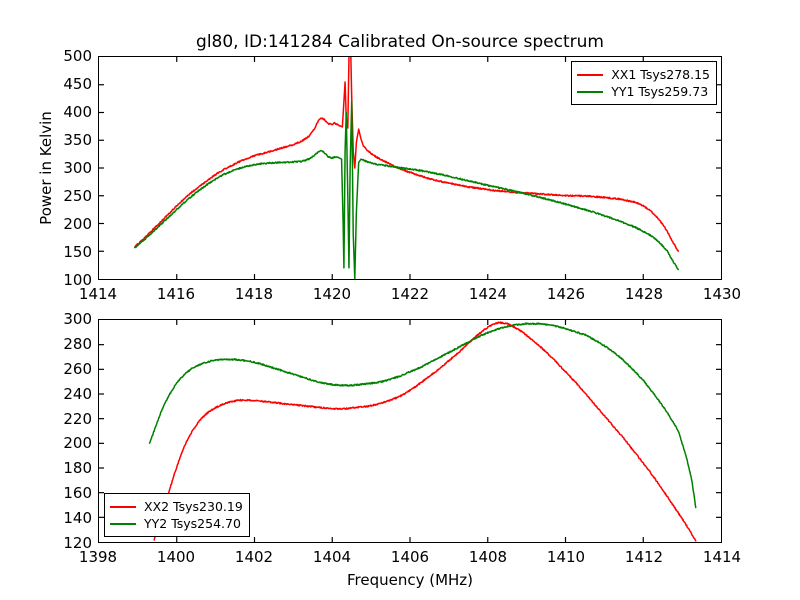 Image resolution: width=800 pixels, height=600 pixels. Describe the element at coordinates (77, 252) in the screenshot. I see `y-tick-label: 150` at that location.